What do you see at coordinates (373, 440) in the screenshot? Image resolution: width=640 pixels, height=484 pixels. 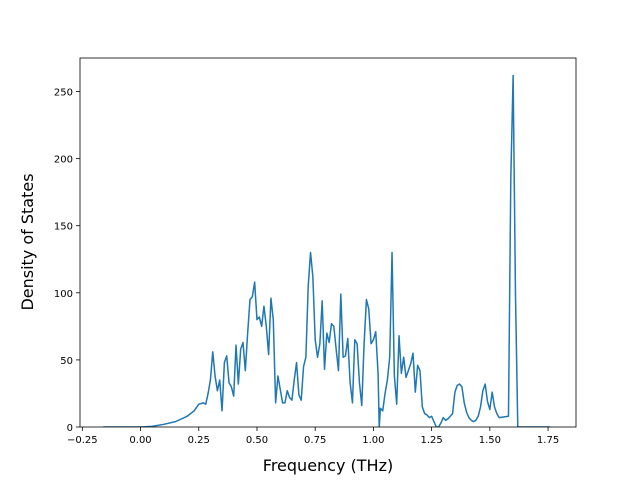 I see `x-tick-label: 1.00` at bounding box center [373, 440].